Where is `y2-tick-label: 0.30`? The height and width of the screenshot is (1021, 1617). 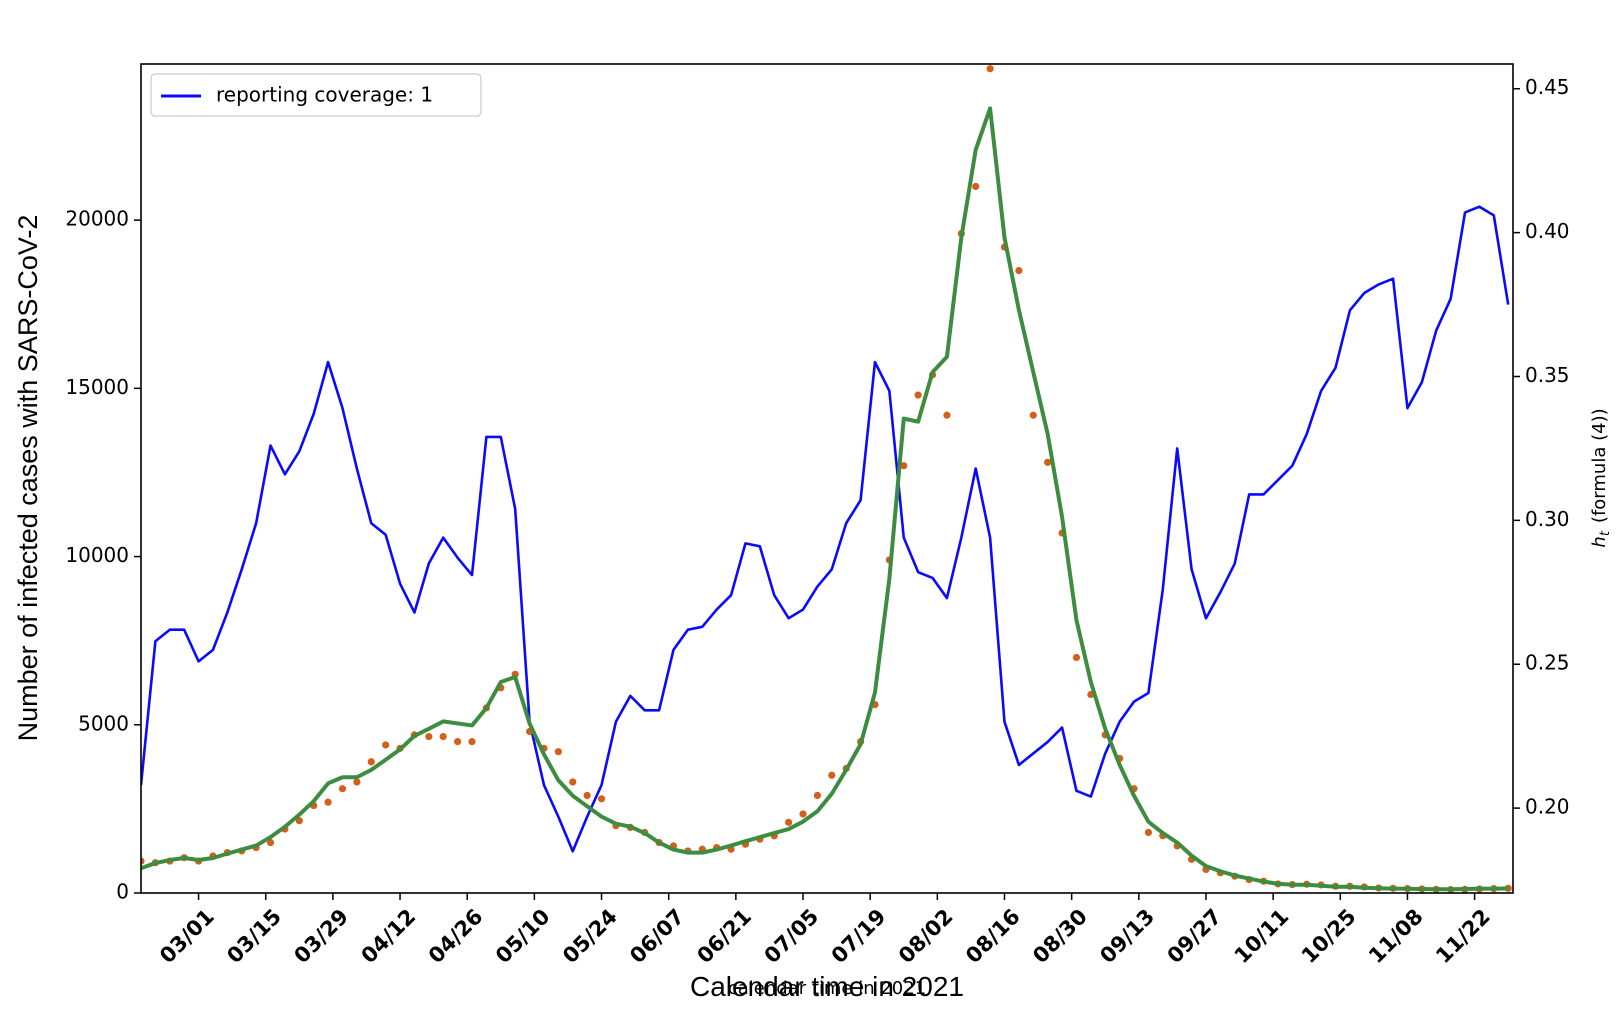 y2-tick-label: 0.30 is located at coordinates (1547, 519).